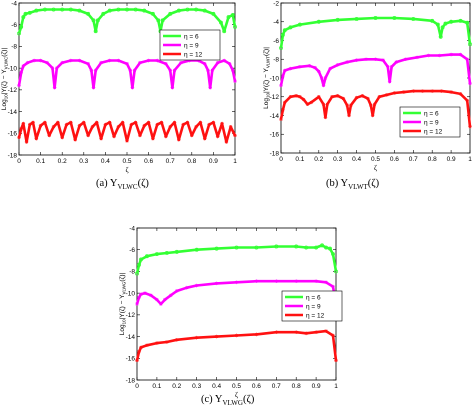  What do you see at coordinates (62, 161) in the screenshot?
I see `x-tick-label: 0.2` at bounding box center [62, 161].